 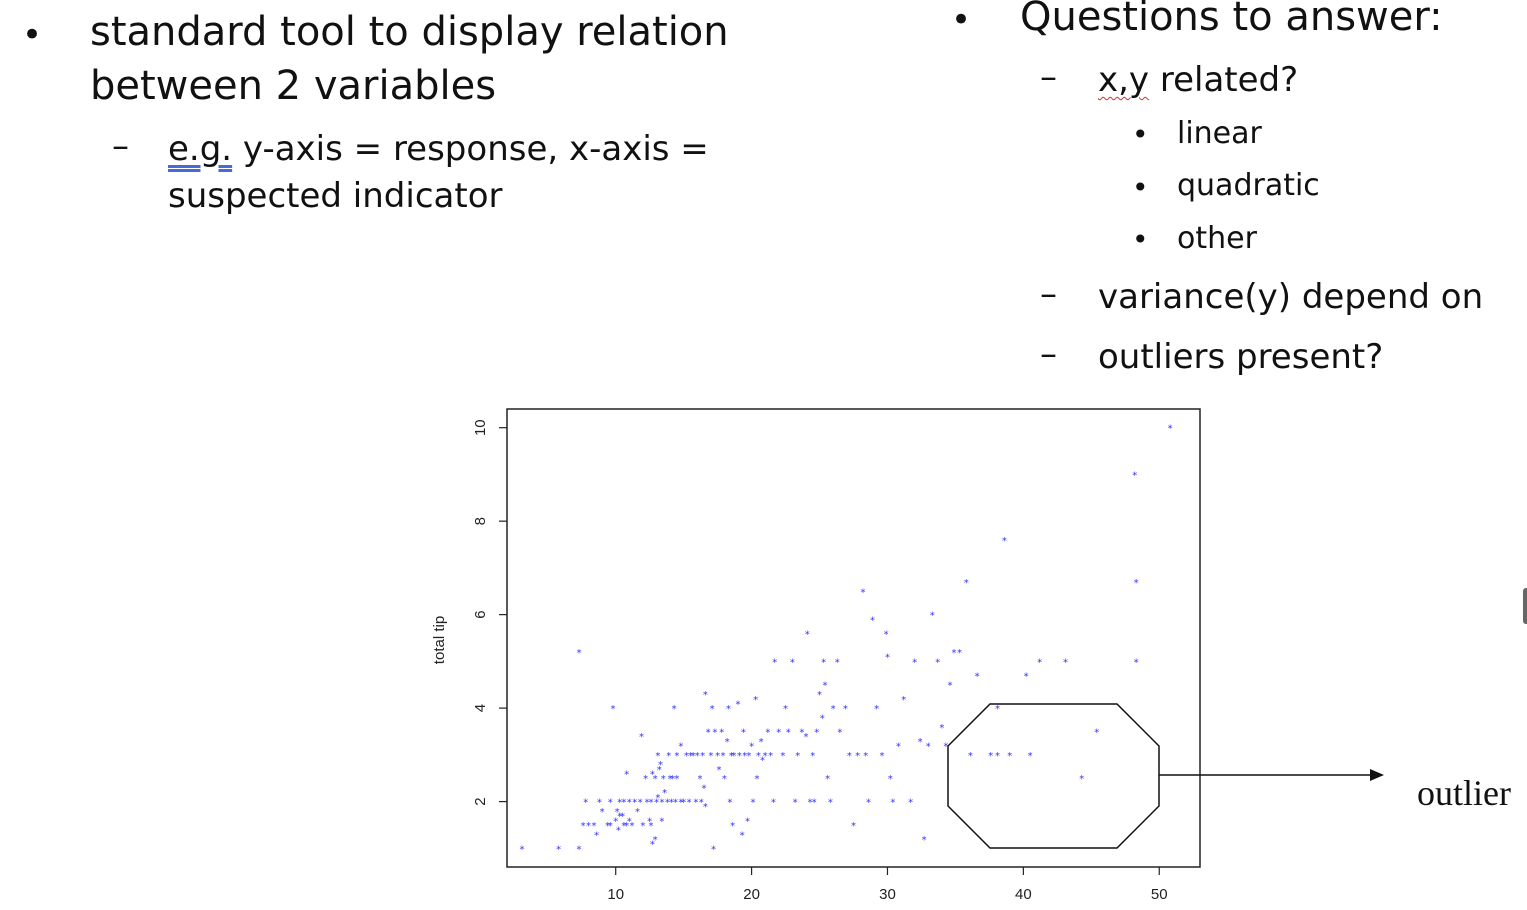 What do you see at coordinates (1231, 20) in the screenshot?
I see `questions-heading: Questions to answer:` at bounding box center [1231, 20].